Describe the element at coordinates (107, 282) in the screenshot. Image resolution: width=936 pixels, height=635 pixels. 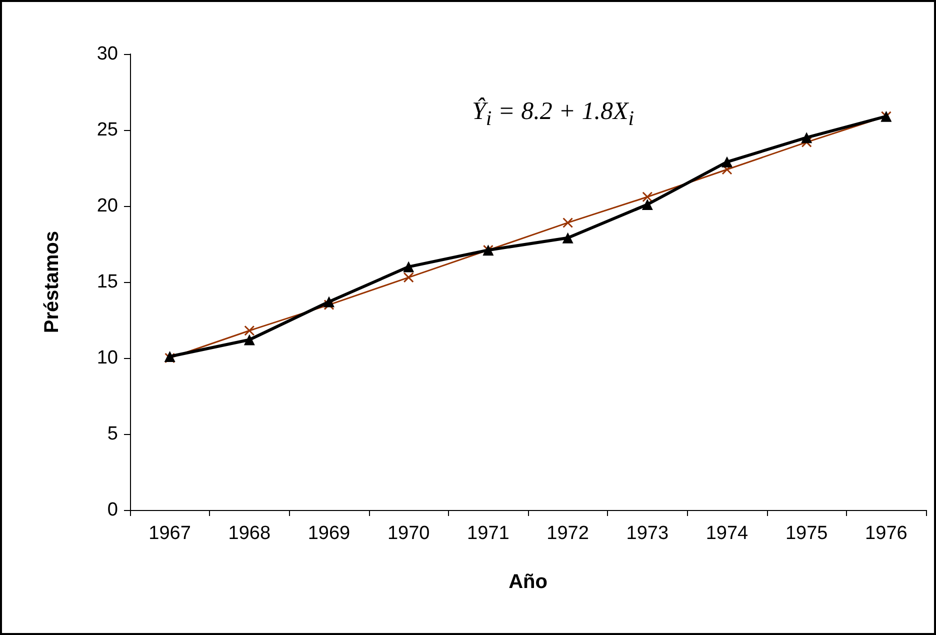
I see `y-tick-label: 15` at that location.